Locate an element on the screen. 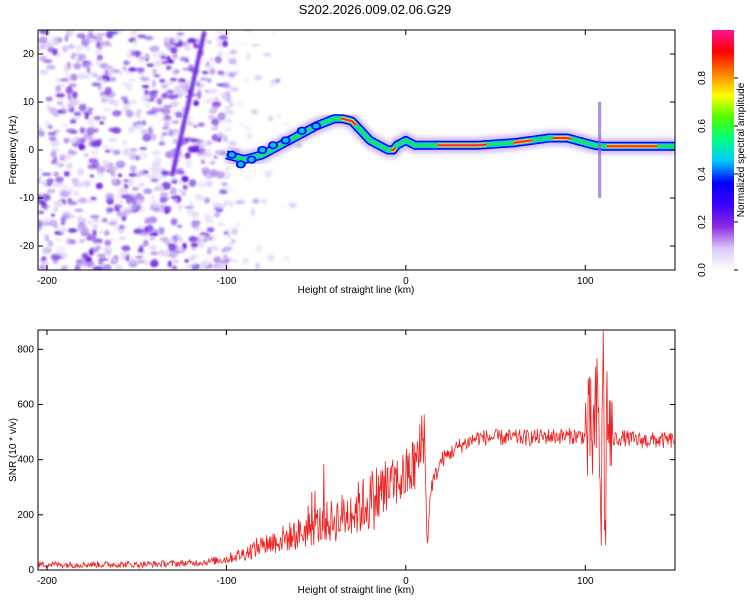  y-tick-label: 600 is located at coordinates (25, 404).